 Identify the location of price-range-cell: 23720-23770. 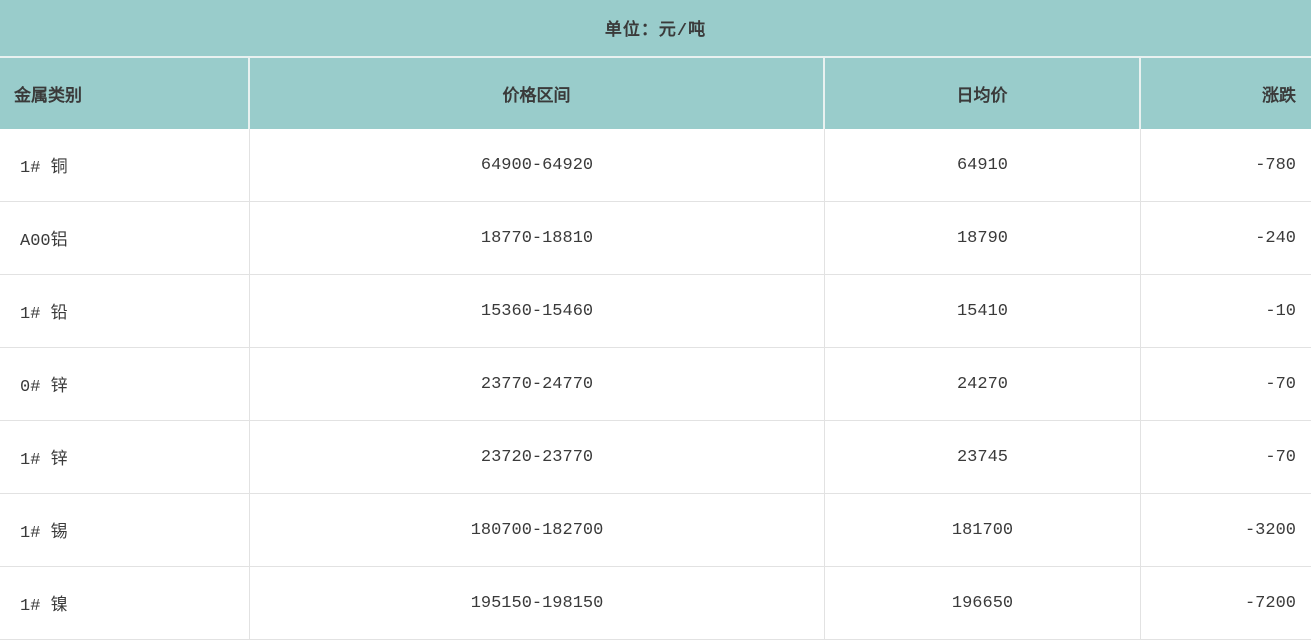
(537, 457).